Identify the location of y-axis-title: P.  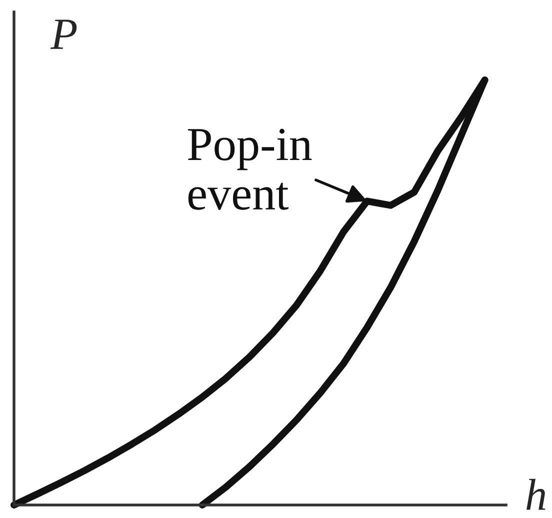
(63, 34).